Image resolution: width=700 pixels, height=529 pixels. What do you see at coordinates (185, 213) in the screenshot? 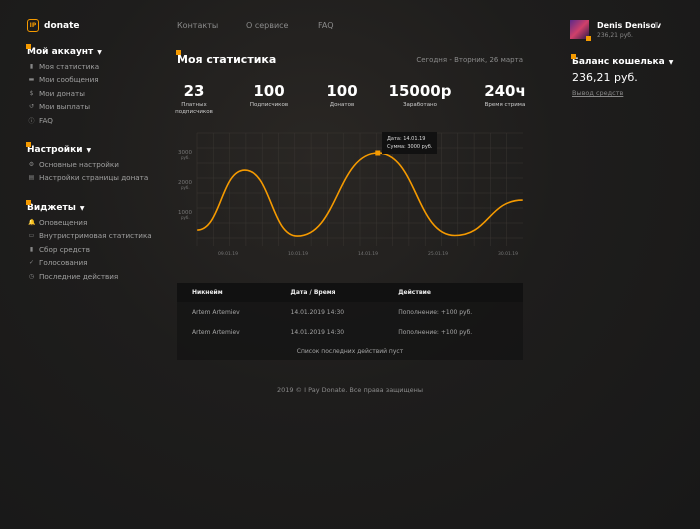
I see `y-tick-label: 1000` at bounding box center [185, 213].